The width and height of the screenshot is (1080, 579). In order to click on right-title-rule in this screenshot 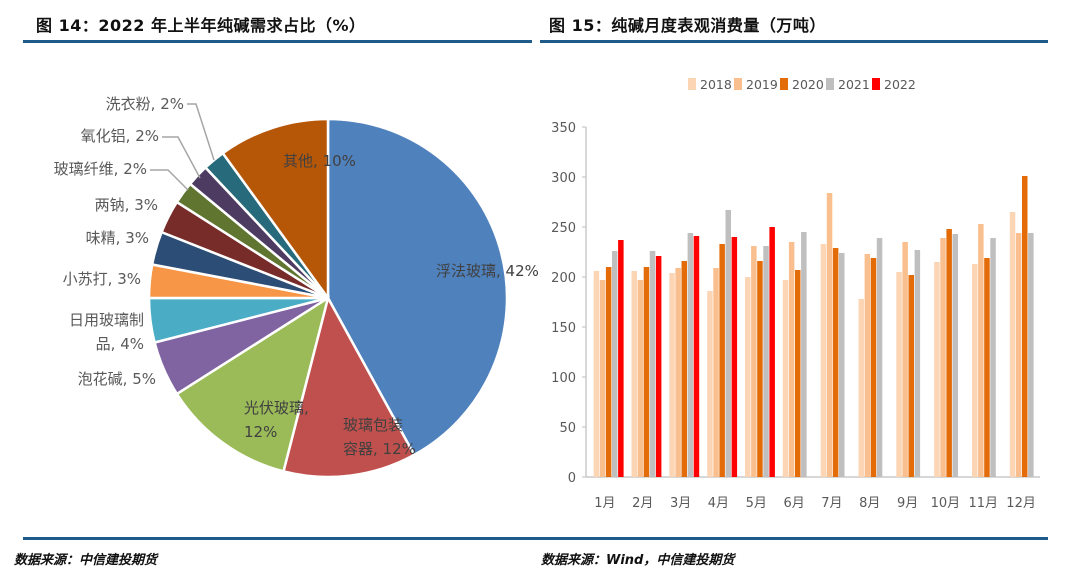, I will do `click(794, 41)`.